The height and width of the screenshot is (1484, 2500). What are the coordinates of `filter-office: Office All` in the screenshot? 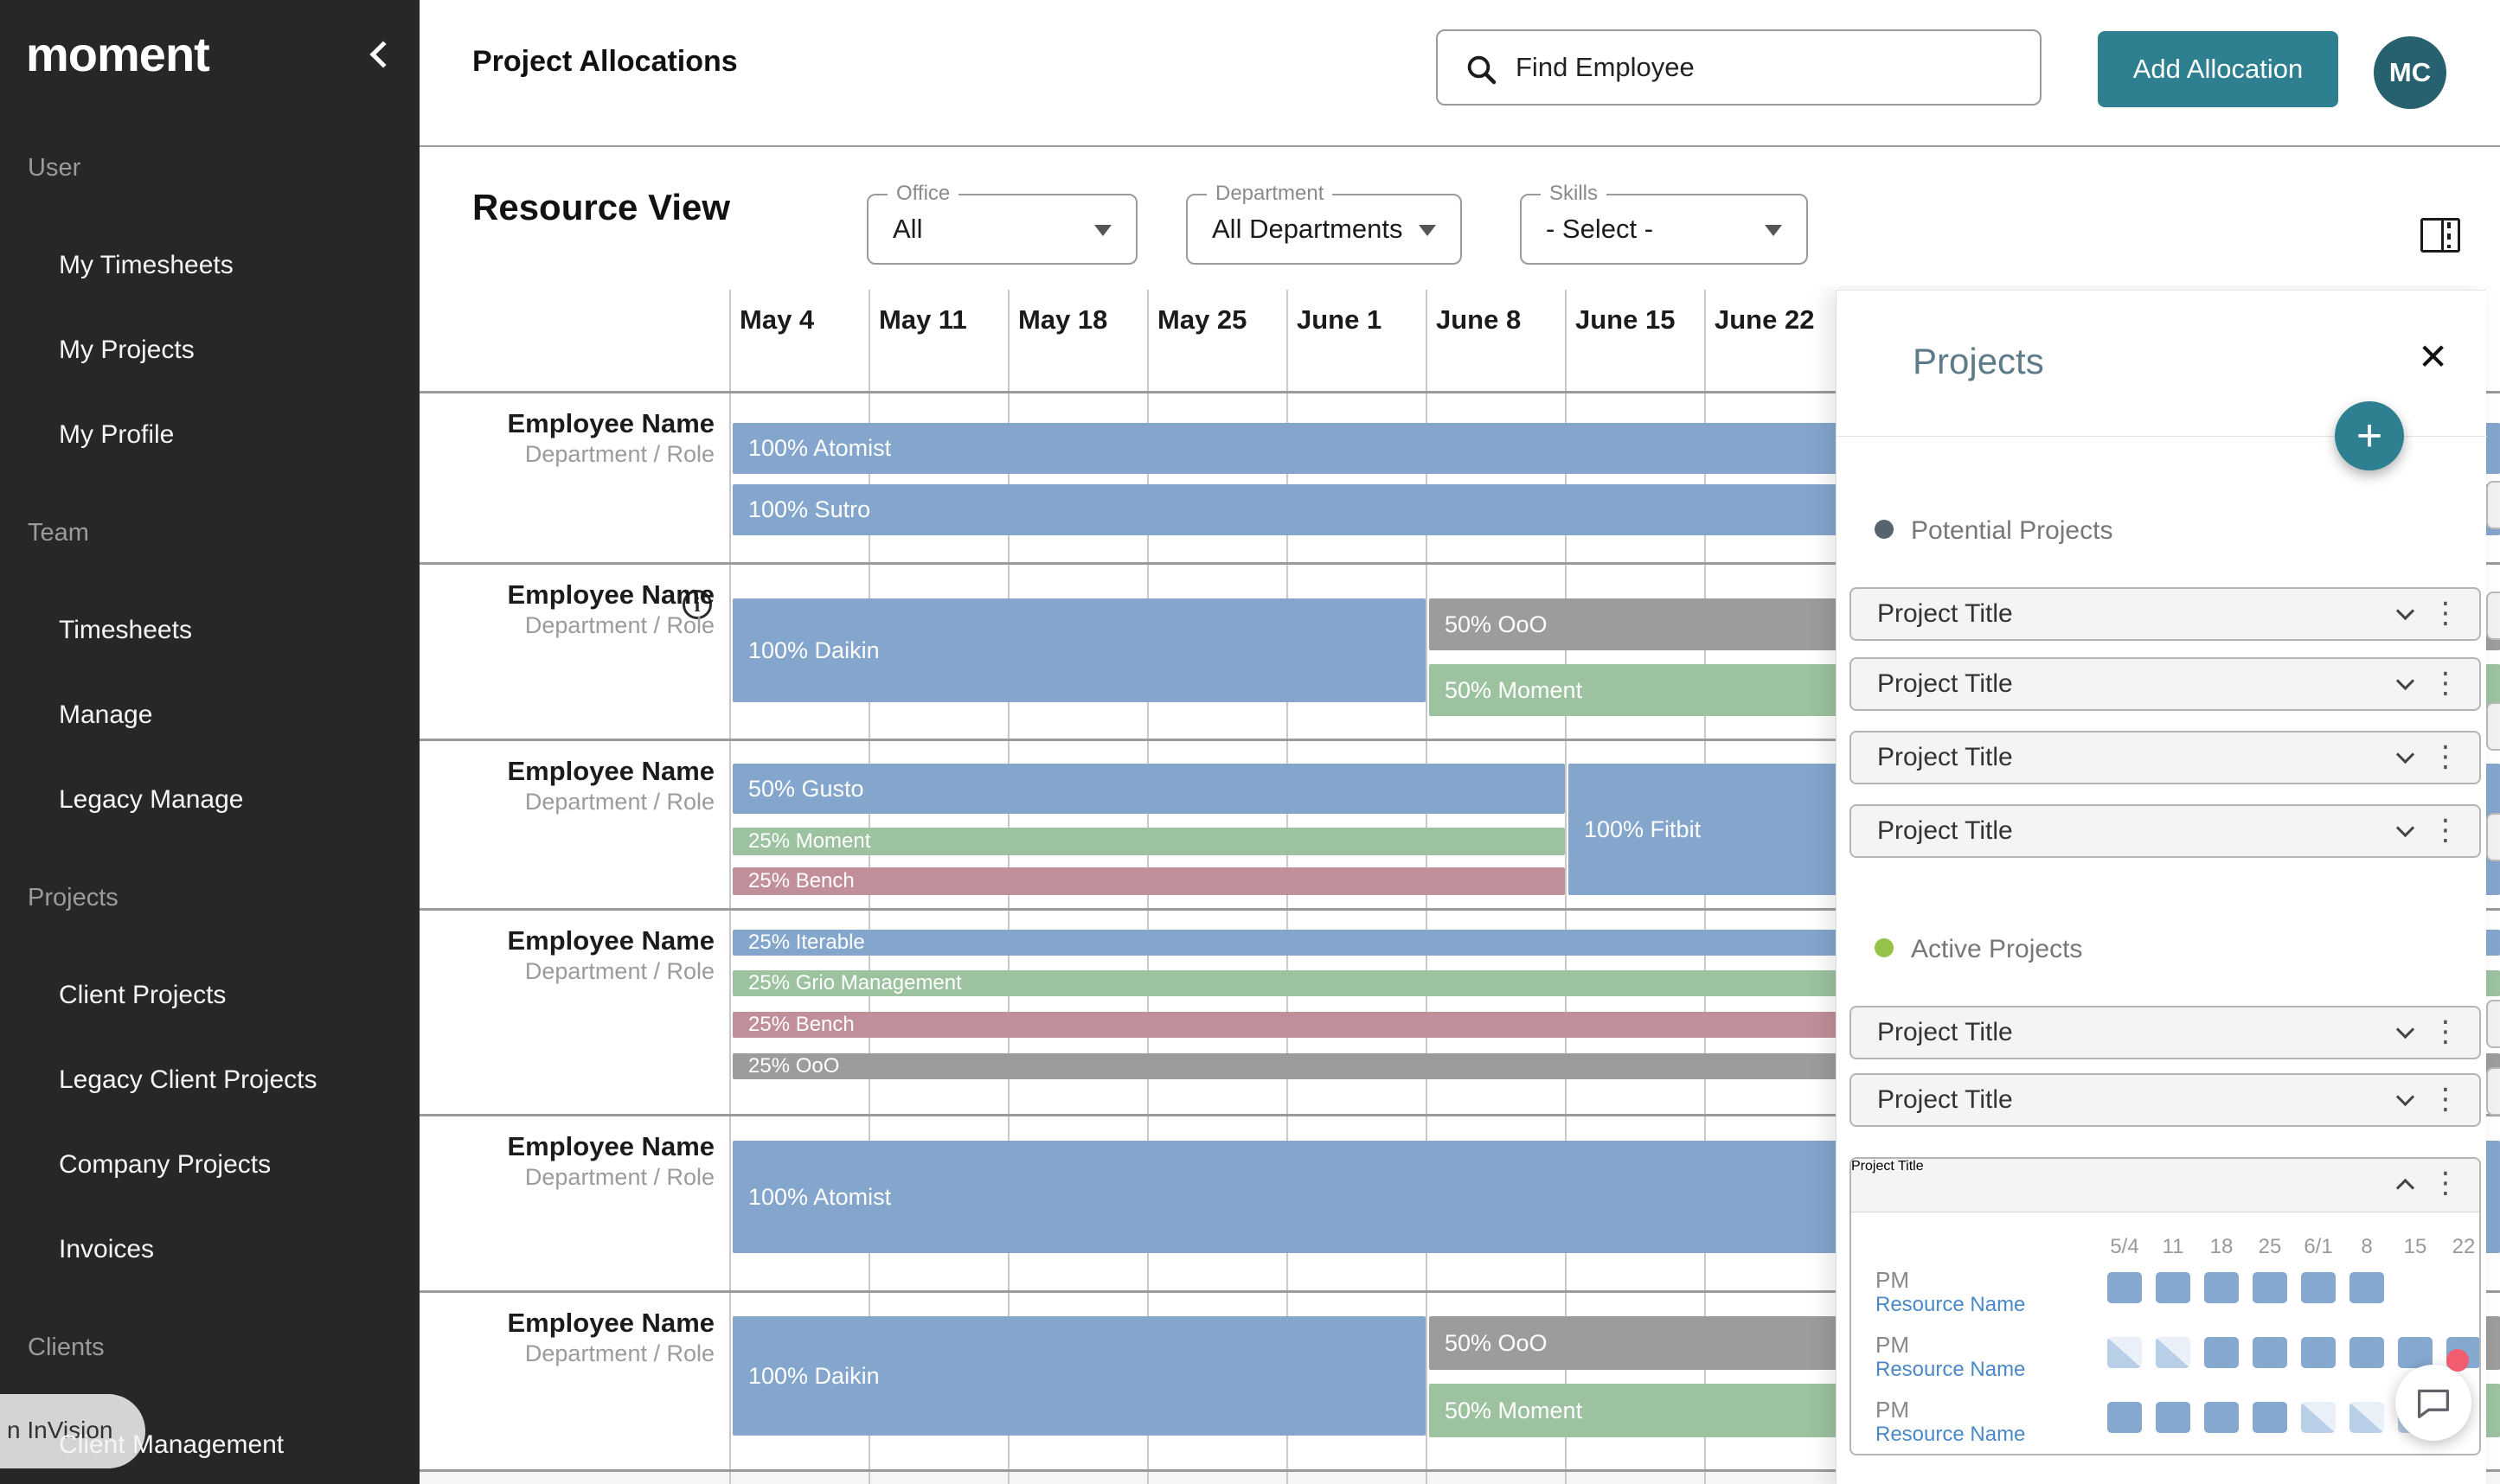 It's located at (1002, 224).